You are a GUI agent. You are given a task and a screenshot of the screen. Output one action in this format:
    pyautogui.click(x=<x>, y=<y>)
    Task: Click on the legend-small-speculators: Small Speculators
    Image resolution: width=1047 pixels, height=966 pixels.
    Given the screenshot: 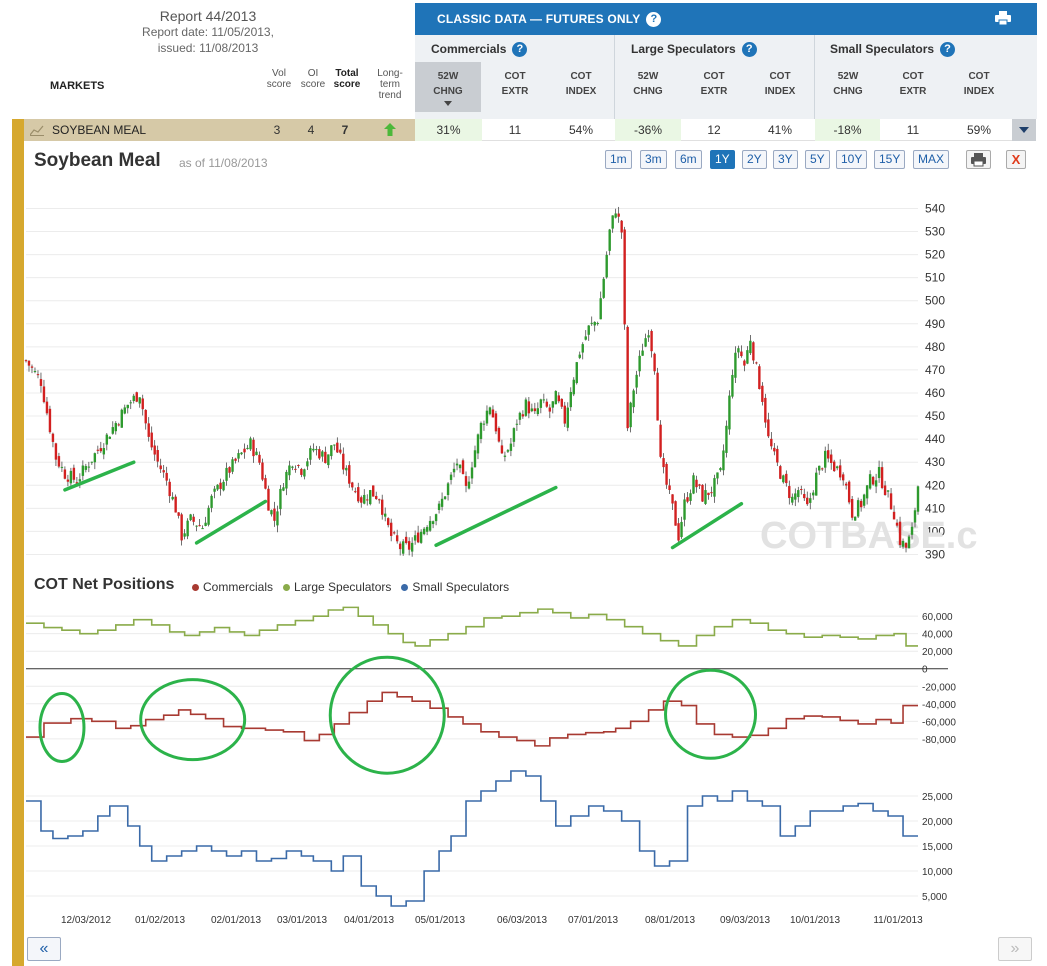 What is the action you would take?
    pyautogui.click(x=455, y=587)
    